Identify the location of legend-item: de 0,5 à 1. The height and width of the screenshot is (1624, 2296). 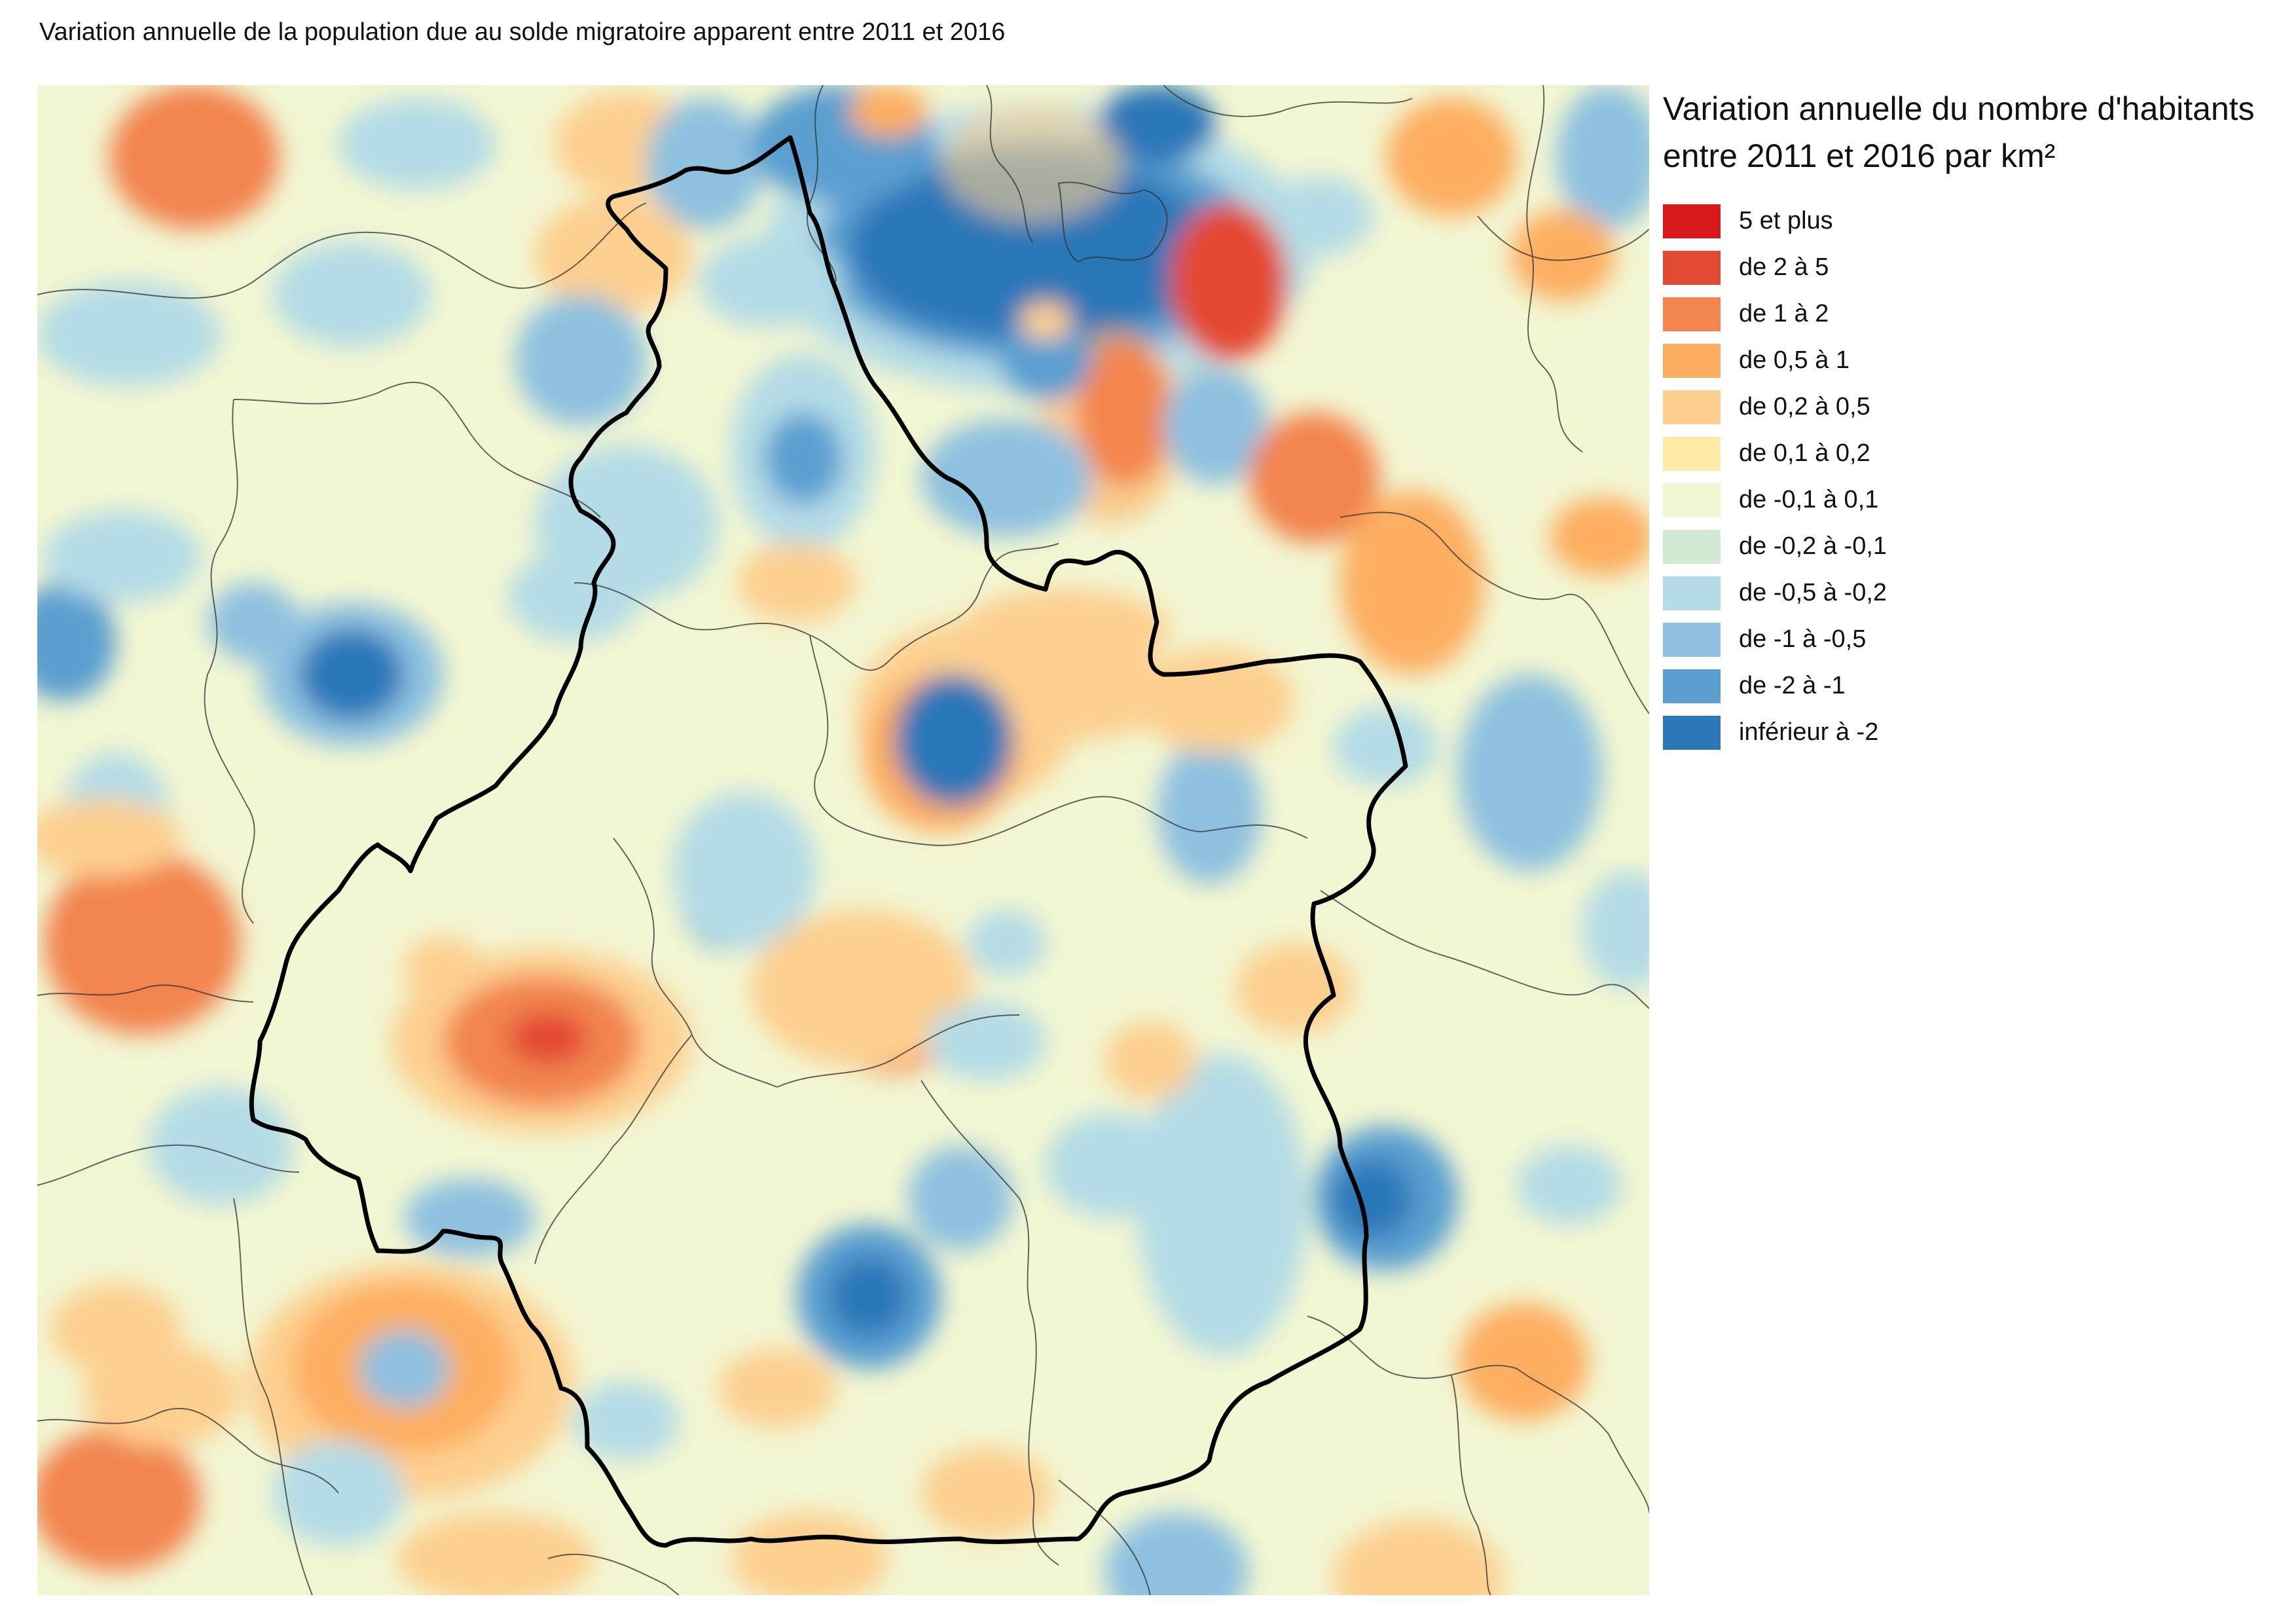
(1970, 360).